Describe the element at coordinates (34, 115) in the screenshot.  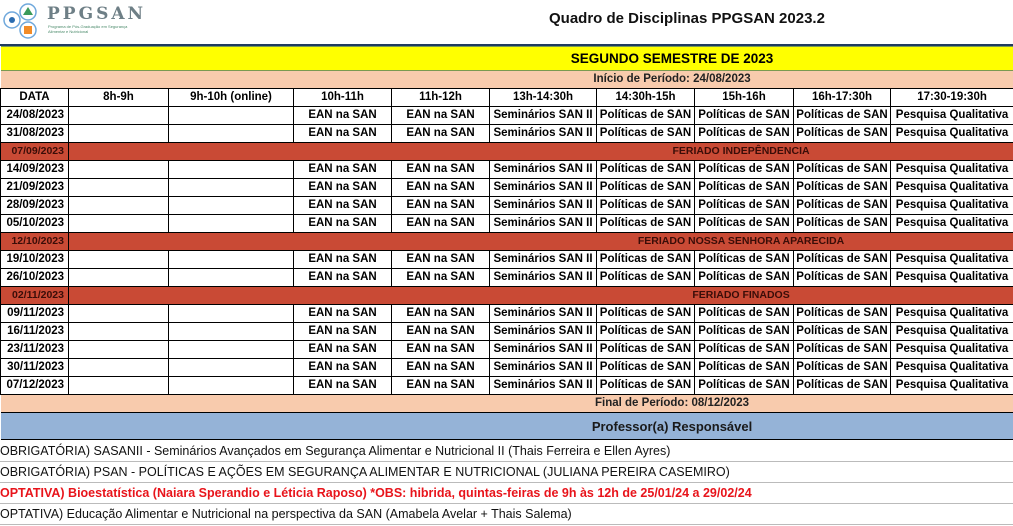
I see `date-cell: 24/08/2023` at that location.